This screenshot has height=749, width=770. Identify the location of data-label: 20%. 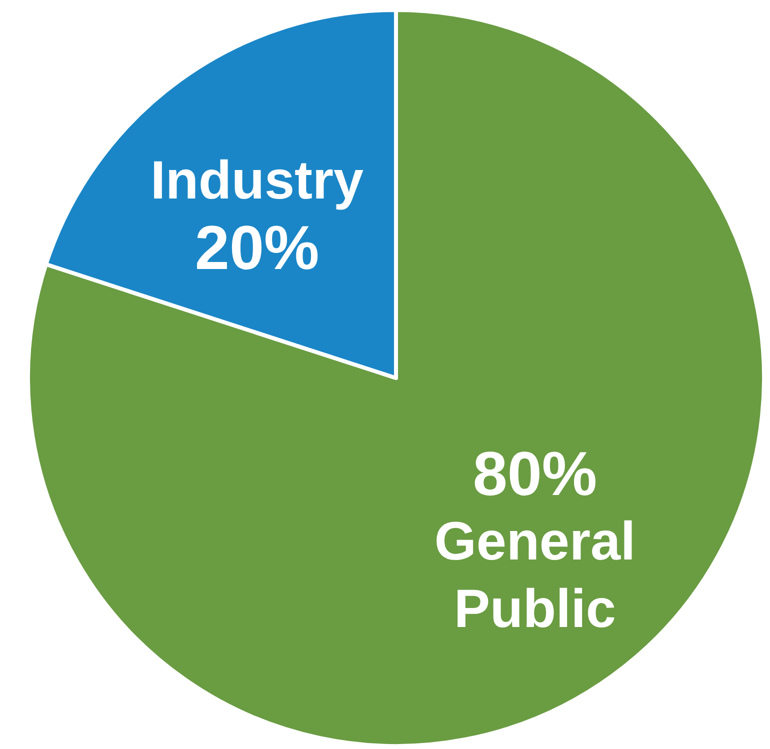
(257, 248).